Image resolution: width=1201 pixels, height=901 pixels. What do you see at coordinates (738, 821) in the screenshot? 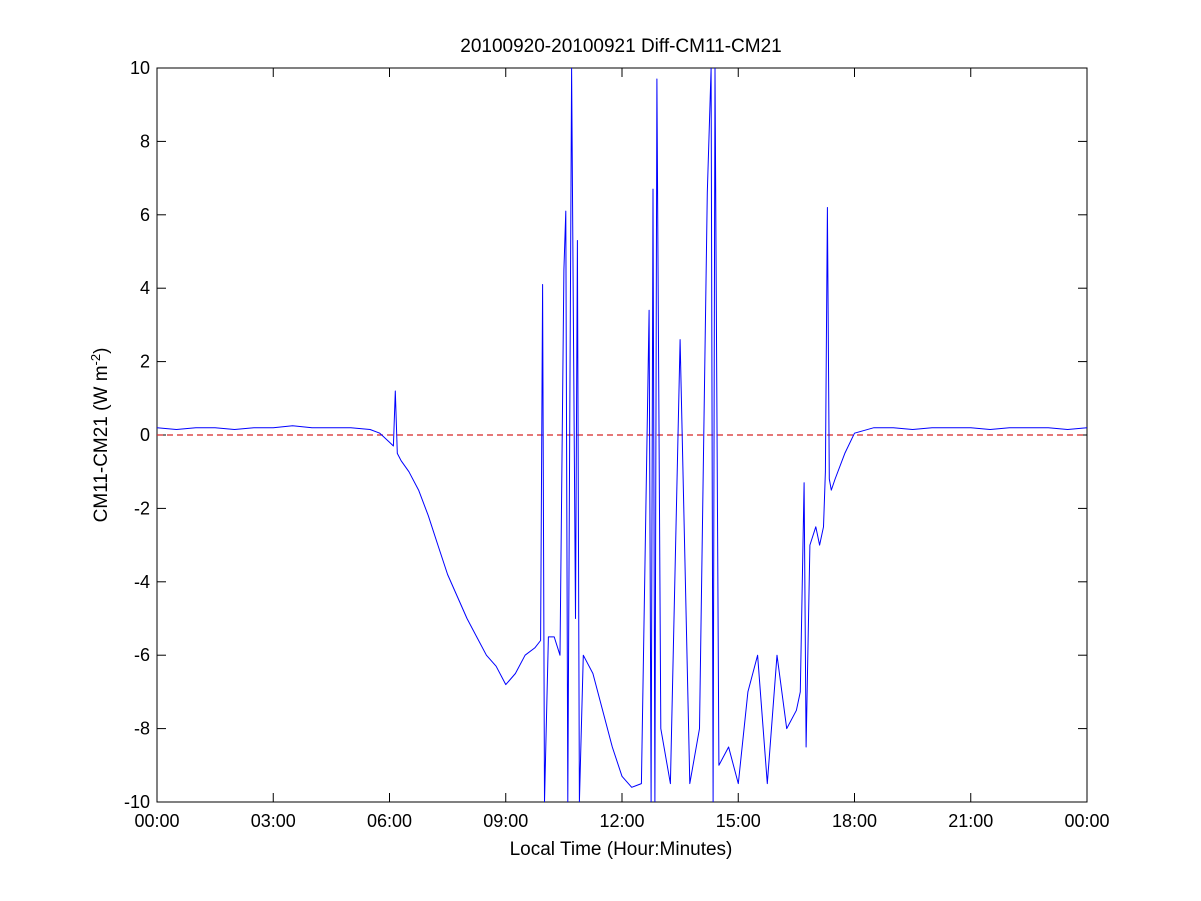
I see `x-tick-label: 15:00` at bounding box center [738, 821].